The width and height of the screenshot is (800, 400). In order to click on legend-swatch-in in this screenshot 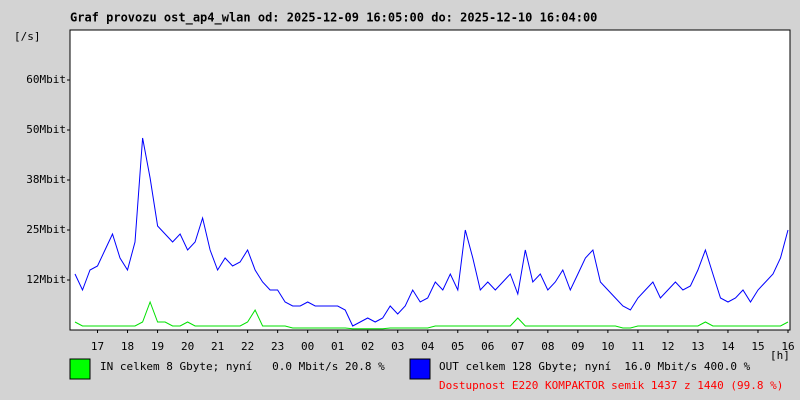, I will do `click(80, 369)`.